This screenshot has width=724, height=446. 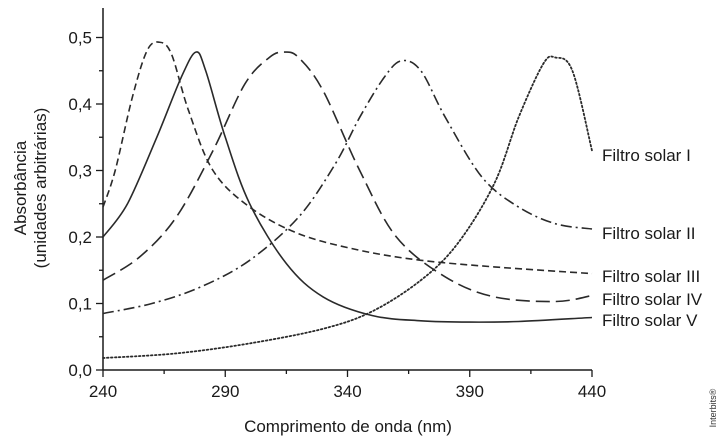 What do you see at coordinates (80, 237) in the screenshot?
I see `y-tick-label: 0,2` at bounding box center [80, 237].